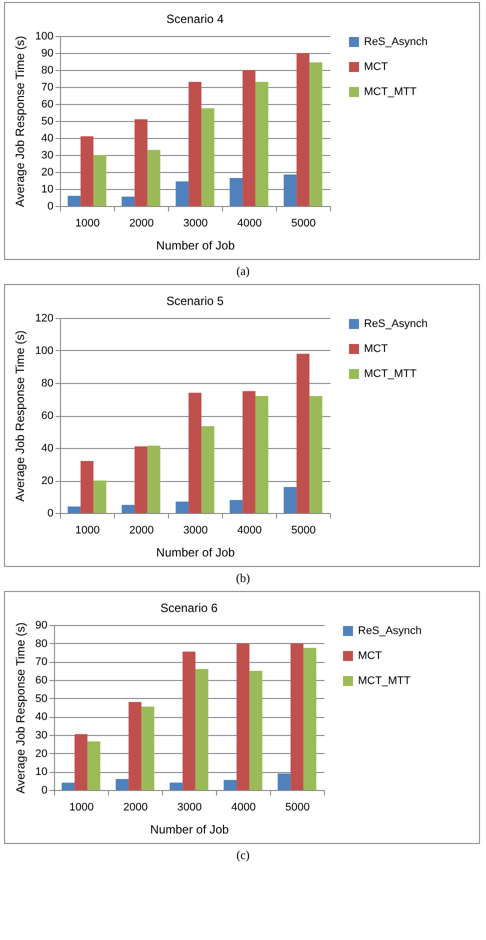 The image size is (486, 940). I want to click on text: (a), so click(243, 271).